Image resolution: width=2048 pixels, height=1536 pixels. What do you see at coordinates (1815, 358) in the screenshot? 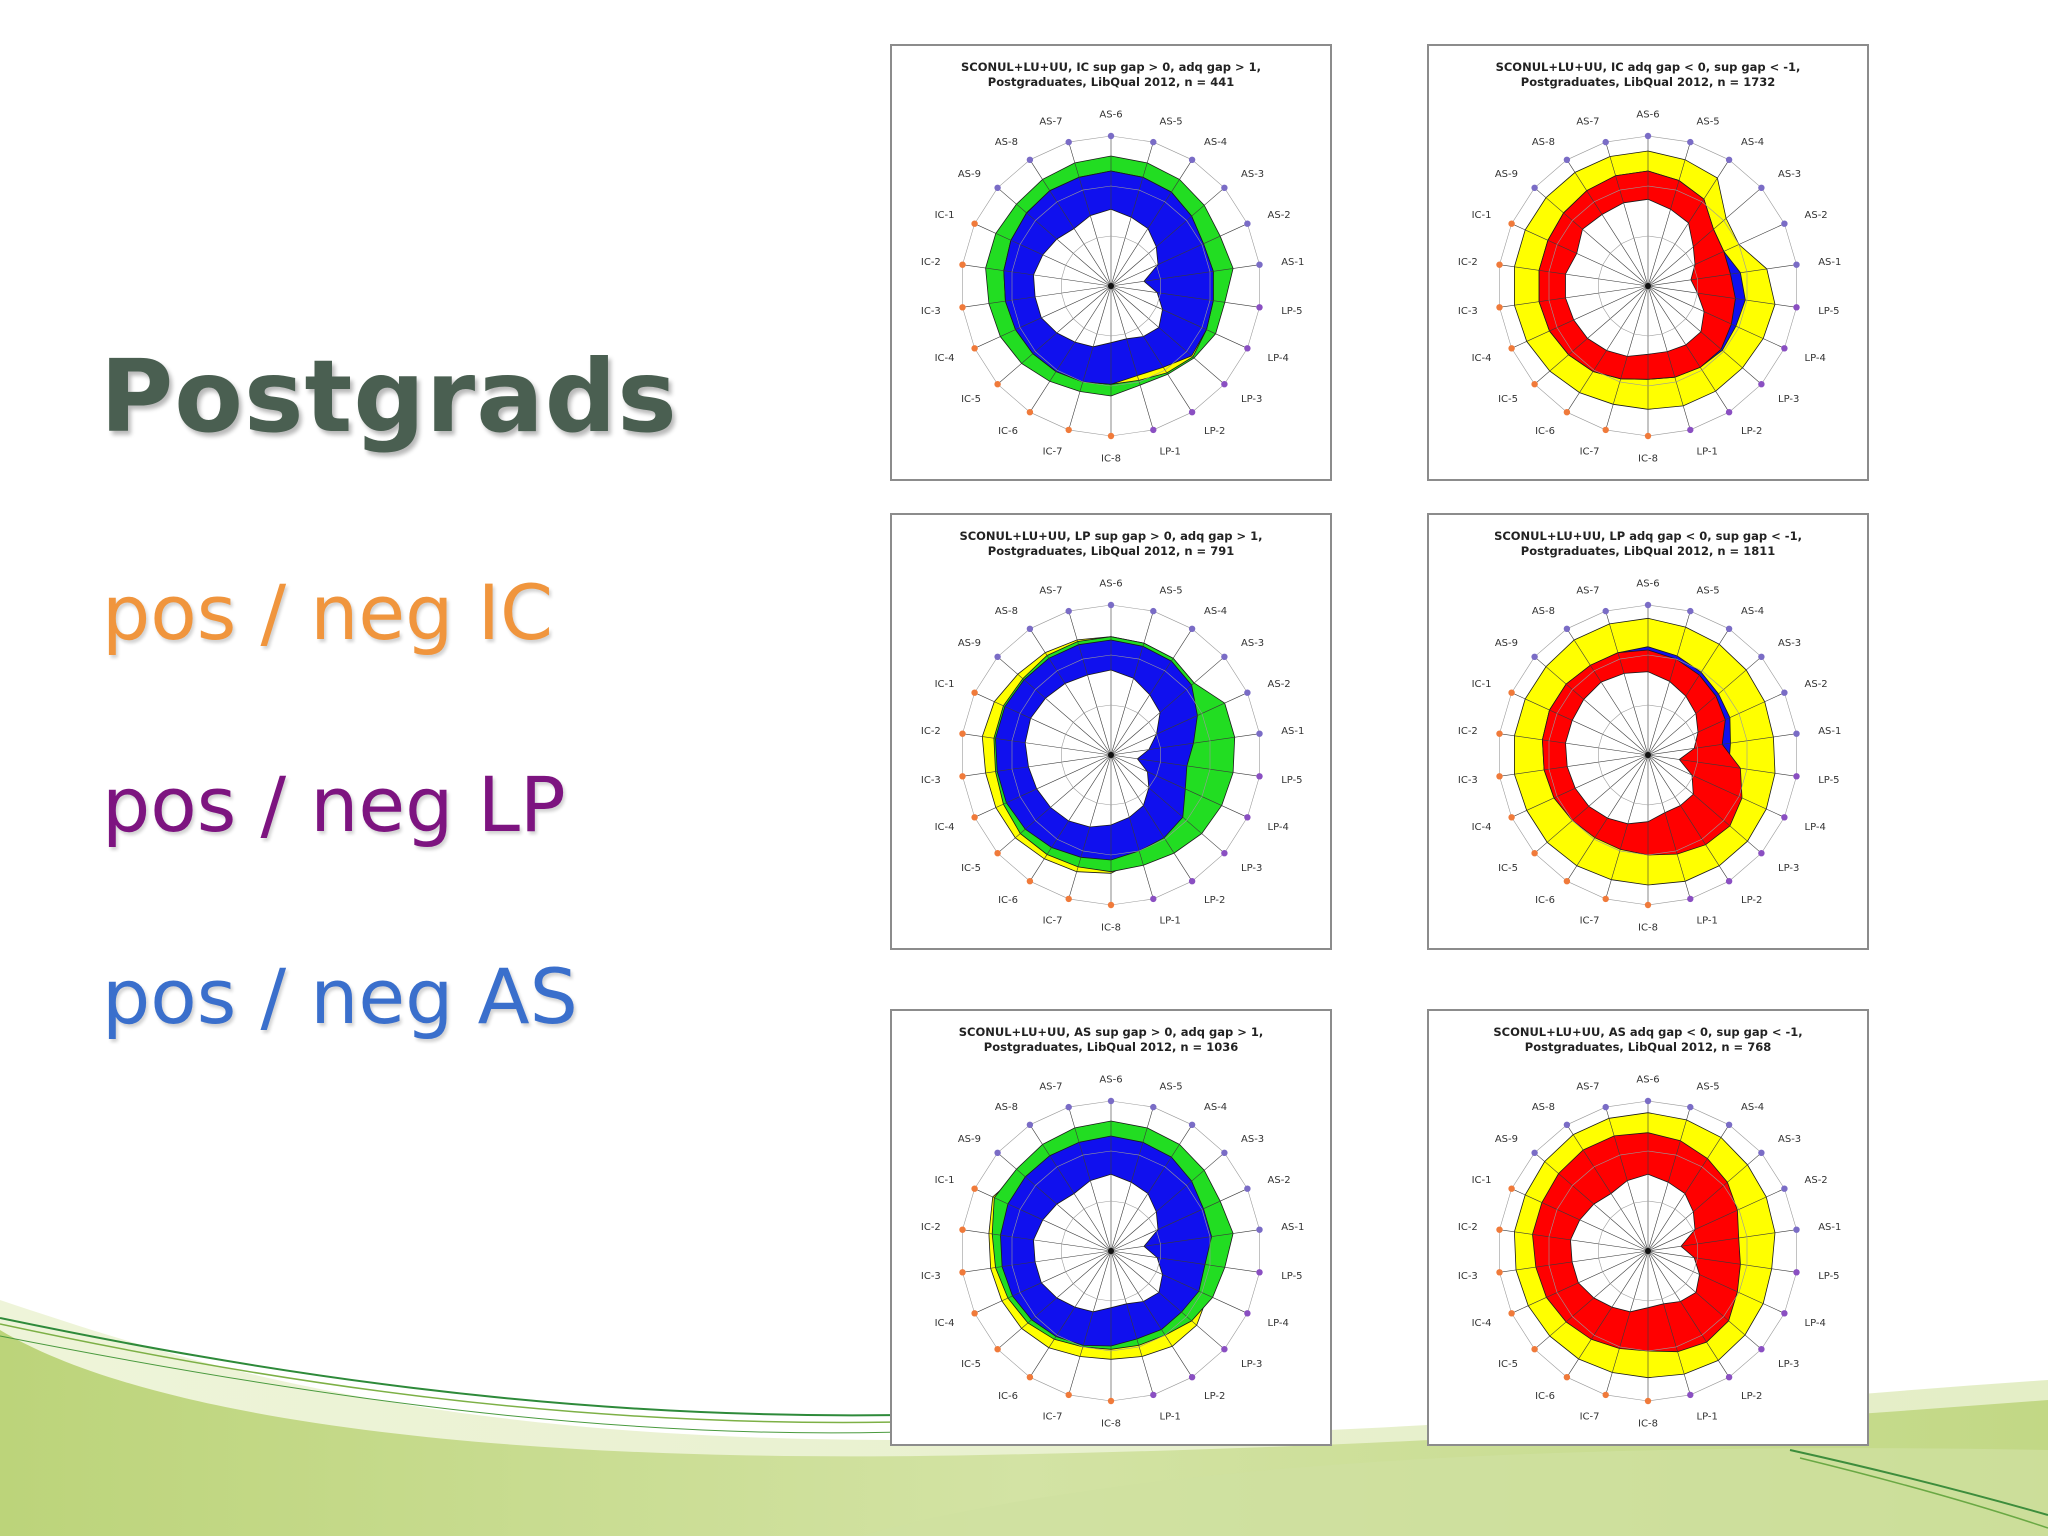
I see `axis-label: LP-4` at bounding box center [1815, 358].